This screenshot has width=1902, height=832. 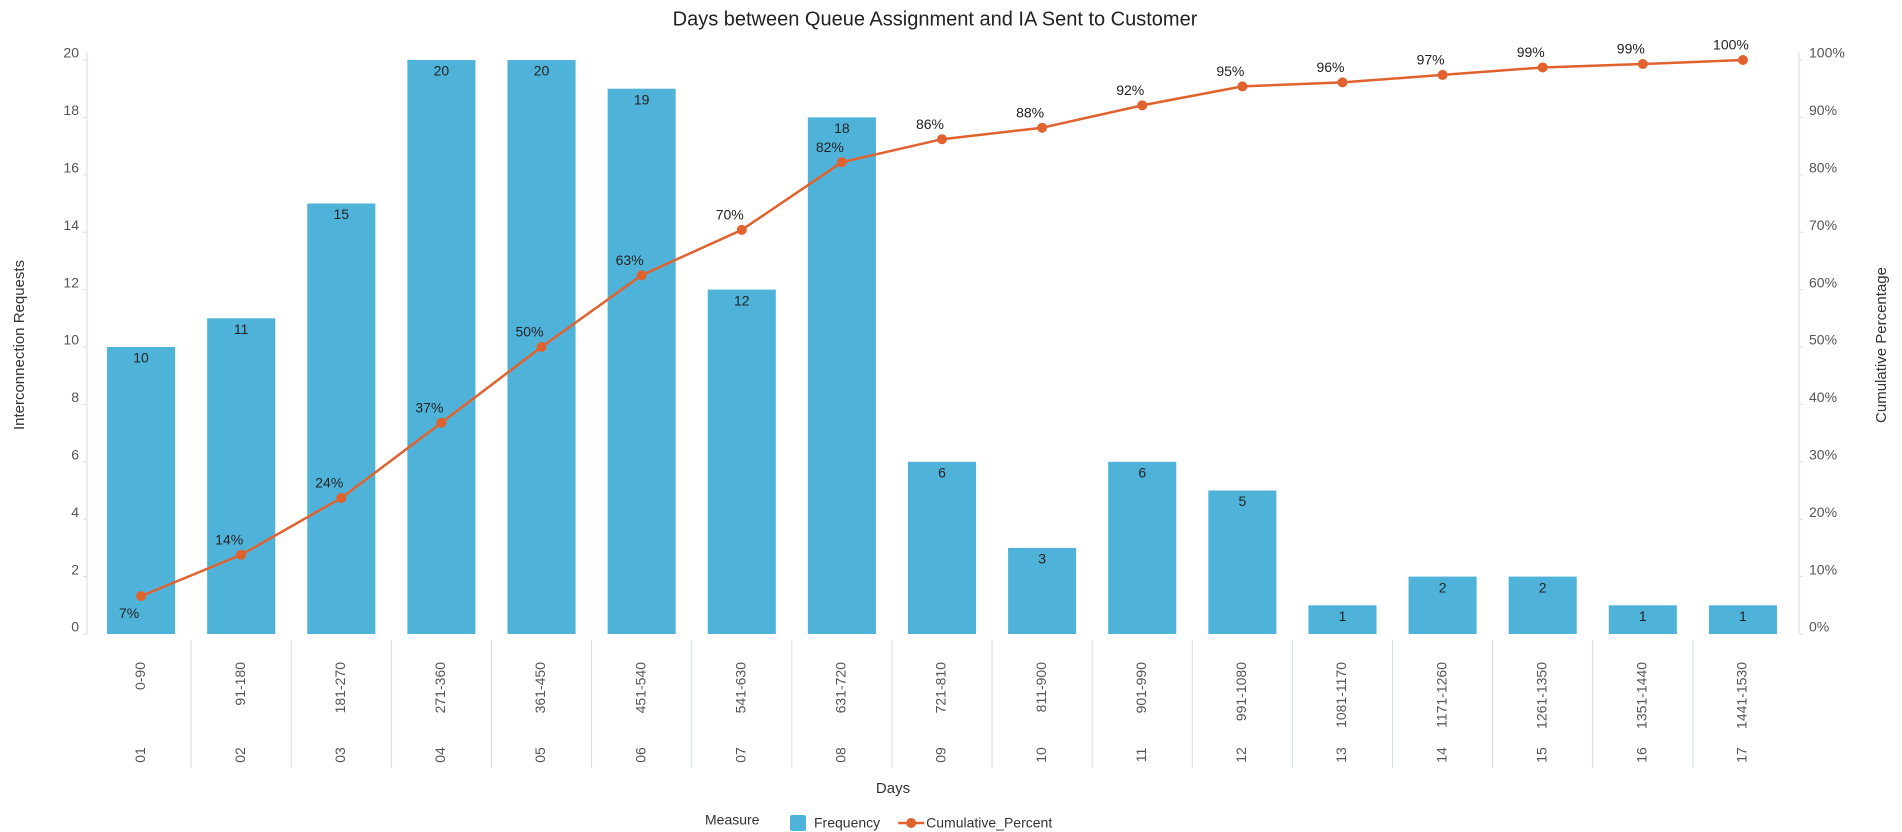 What do you see at coordinates (911, 823) in the screenshot?
I see `legend-swatch` at bounding box center [911, 823].